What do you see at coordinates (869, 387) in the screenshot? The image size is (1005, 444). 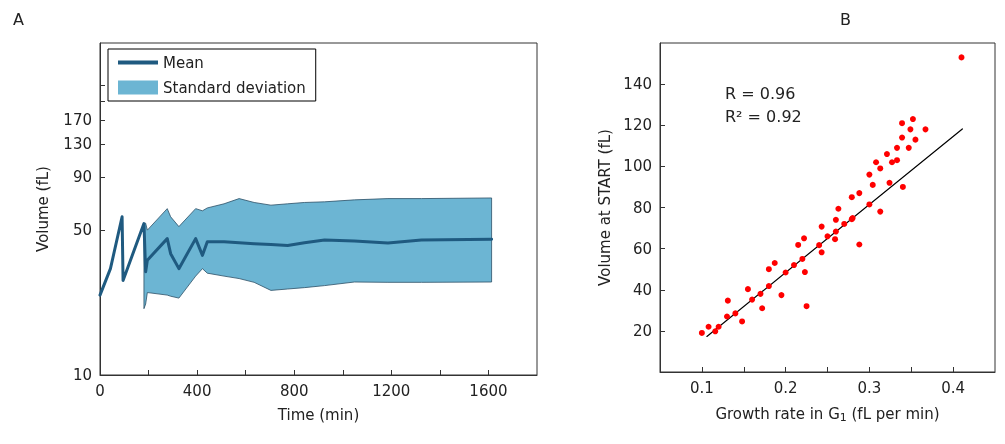 I see `x-tick-label: 0.3` at bounding box center [869, 387].